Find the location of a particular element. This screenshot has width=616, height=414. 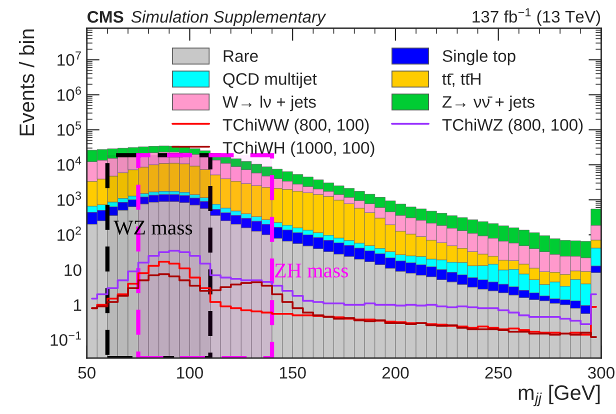

y-tick-label: 10$^{7}$ is located at coordinates (69, 58).